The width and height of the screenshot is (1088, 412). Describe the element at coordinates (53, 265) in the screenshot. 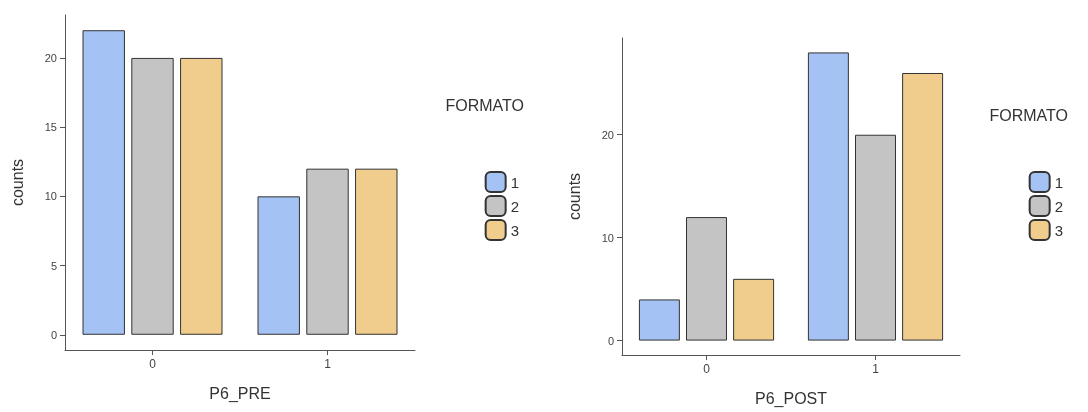

I see `y-tick-label: 5` at that location.